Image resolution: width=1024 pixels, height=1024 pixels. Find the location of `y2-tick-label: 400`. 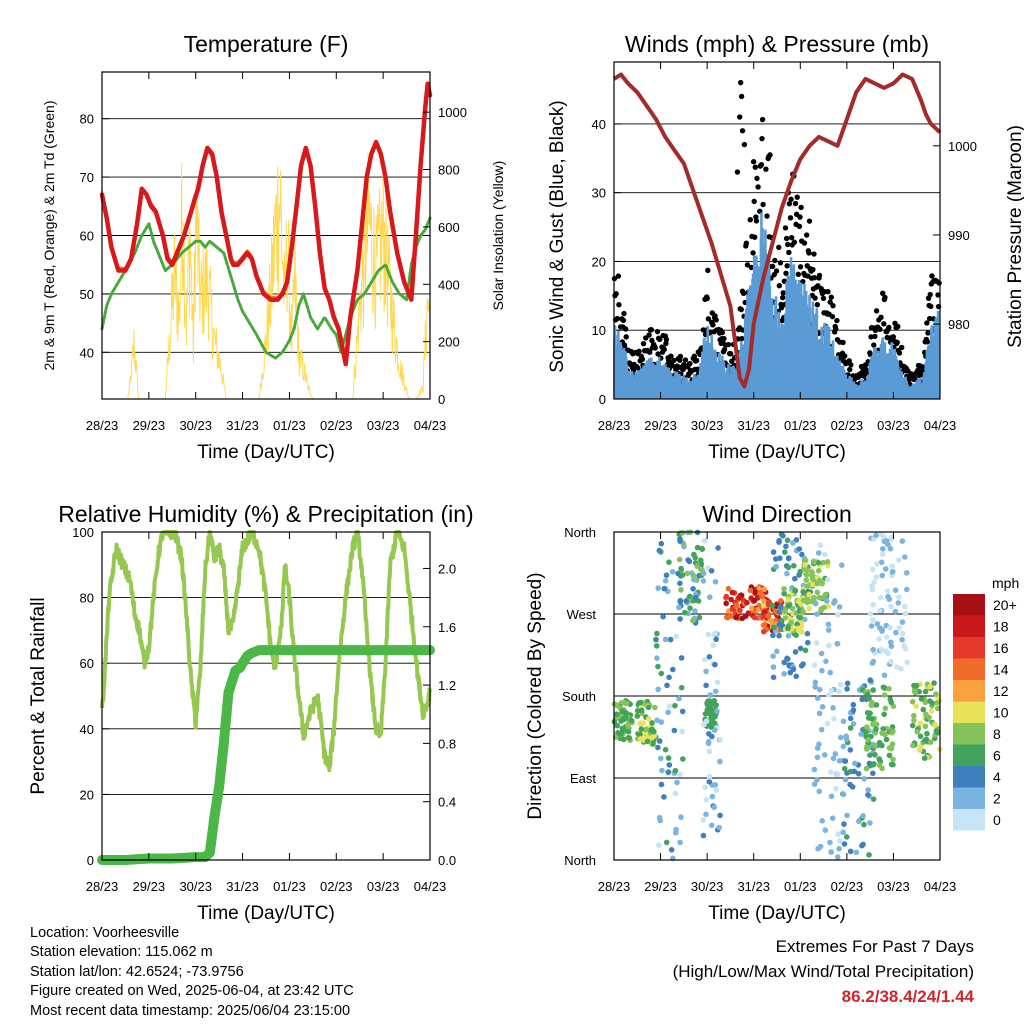

y2-tick-label: 400 is located at coordinates (449, 284).